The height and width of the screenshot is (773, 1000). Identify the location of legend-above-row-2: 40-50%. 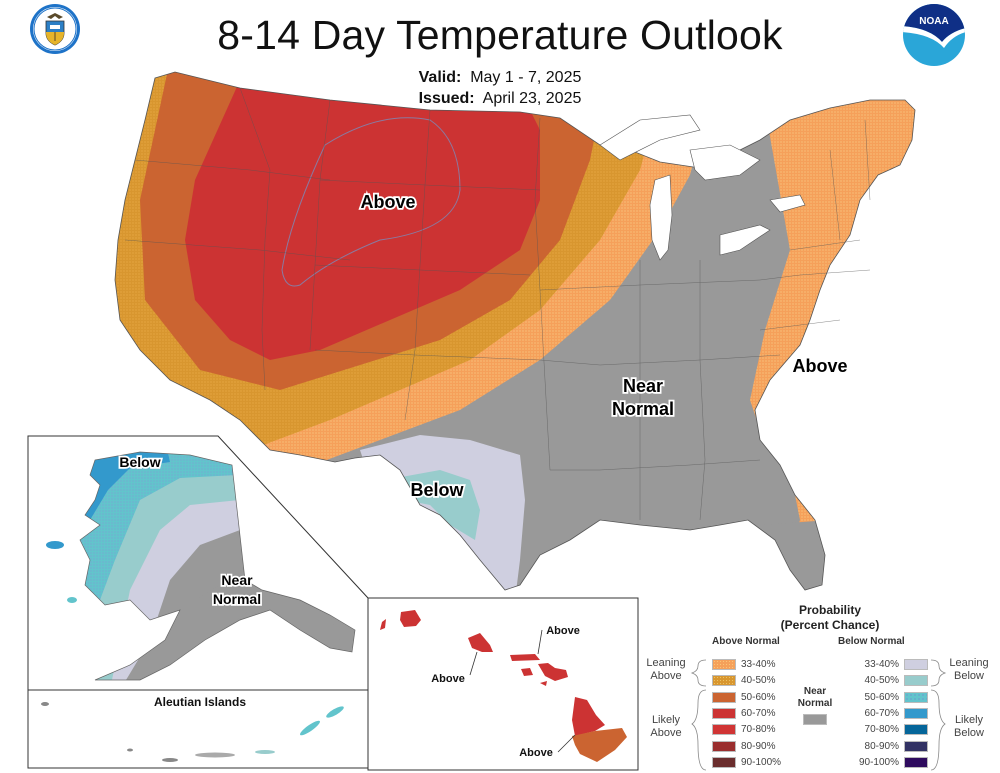
(743, 680).